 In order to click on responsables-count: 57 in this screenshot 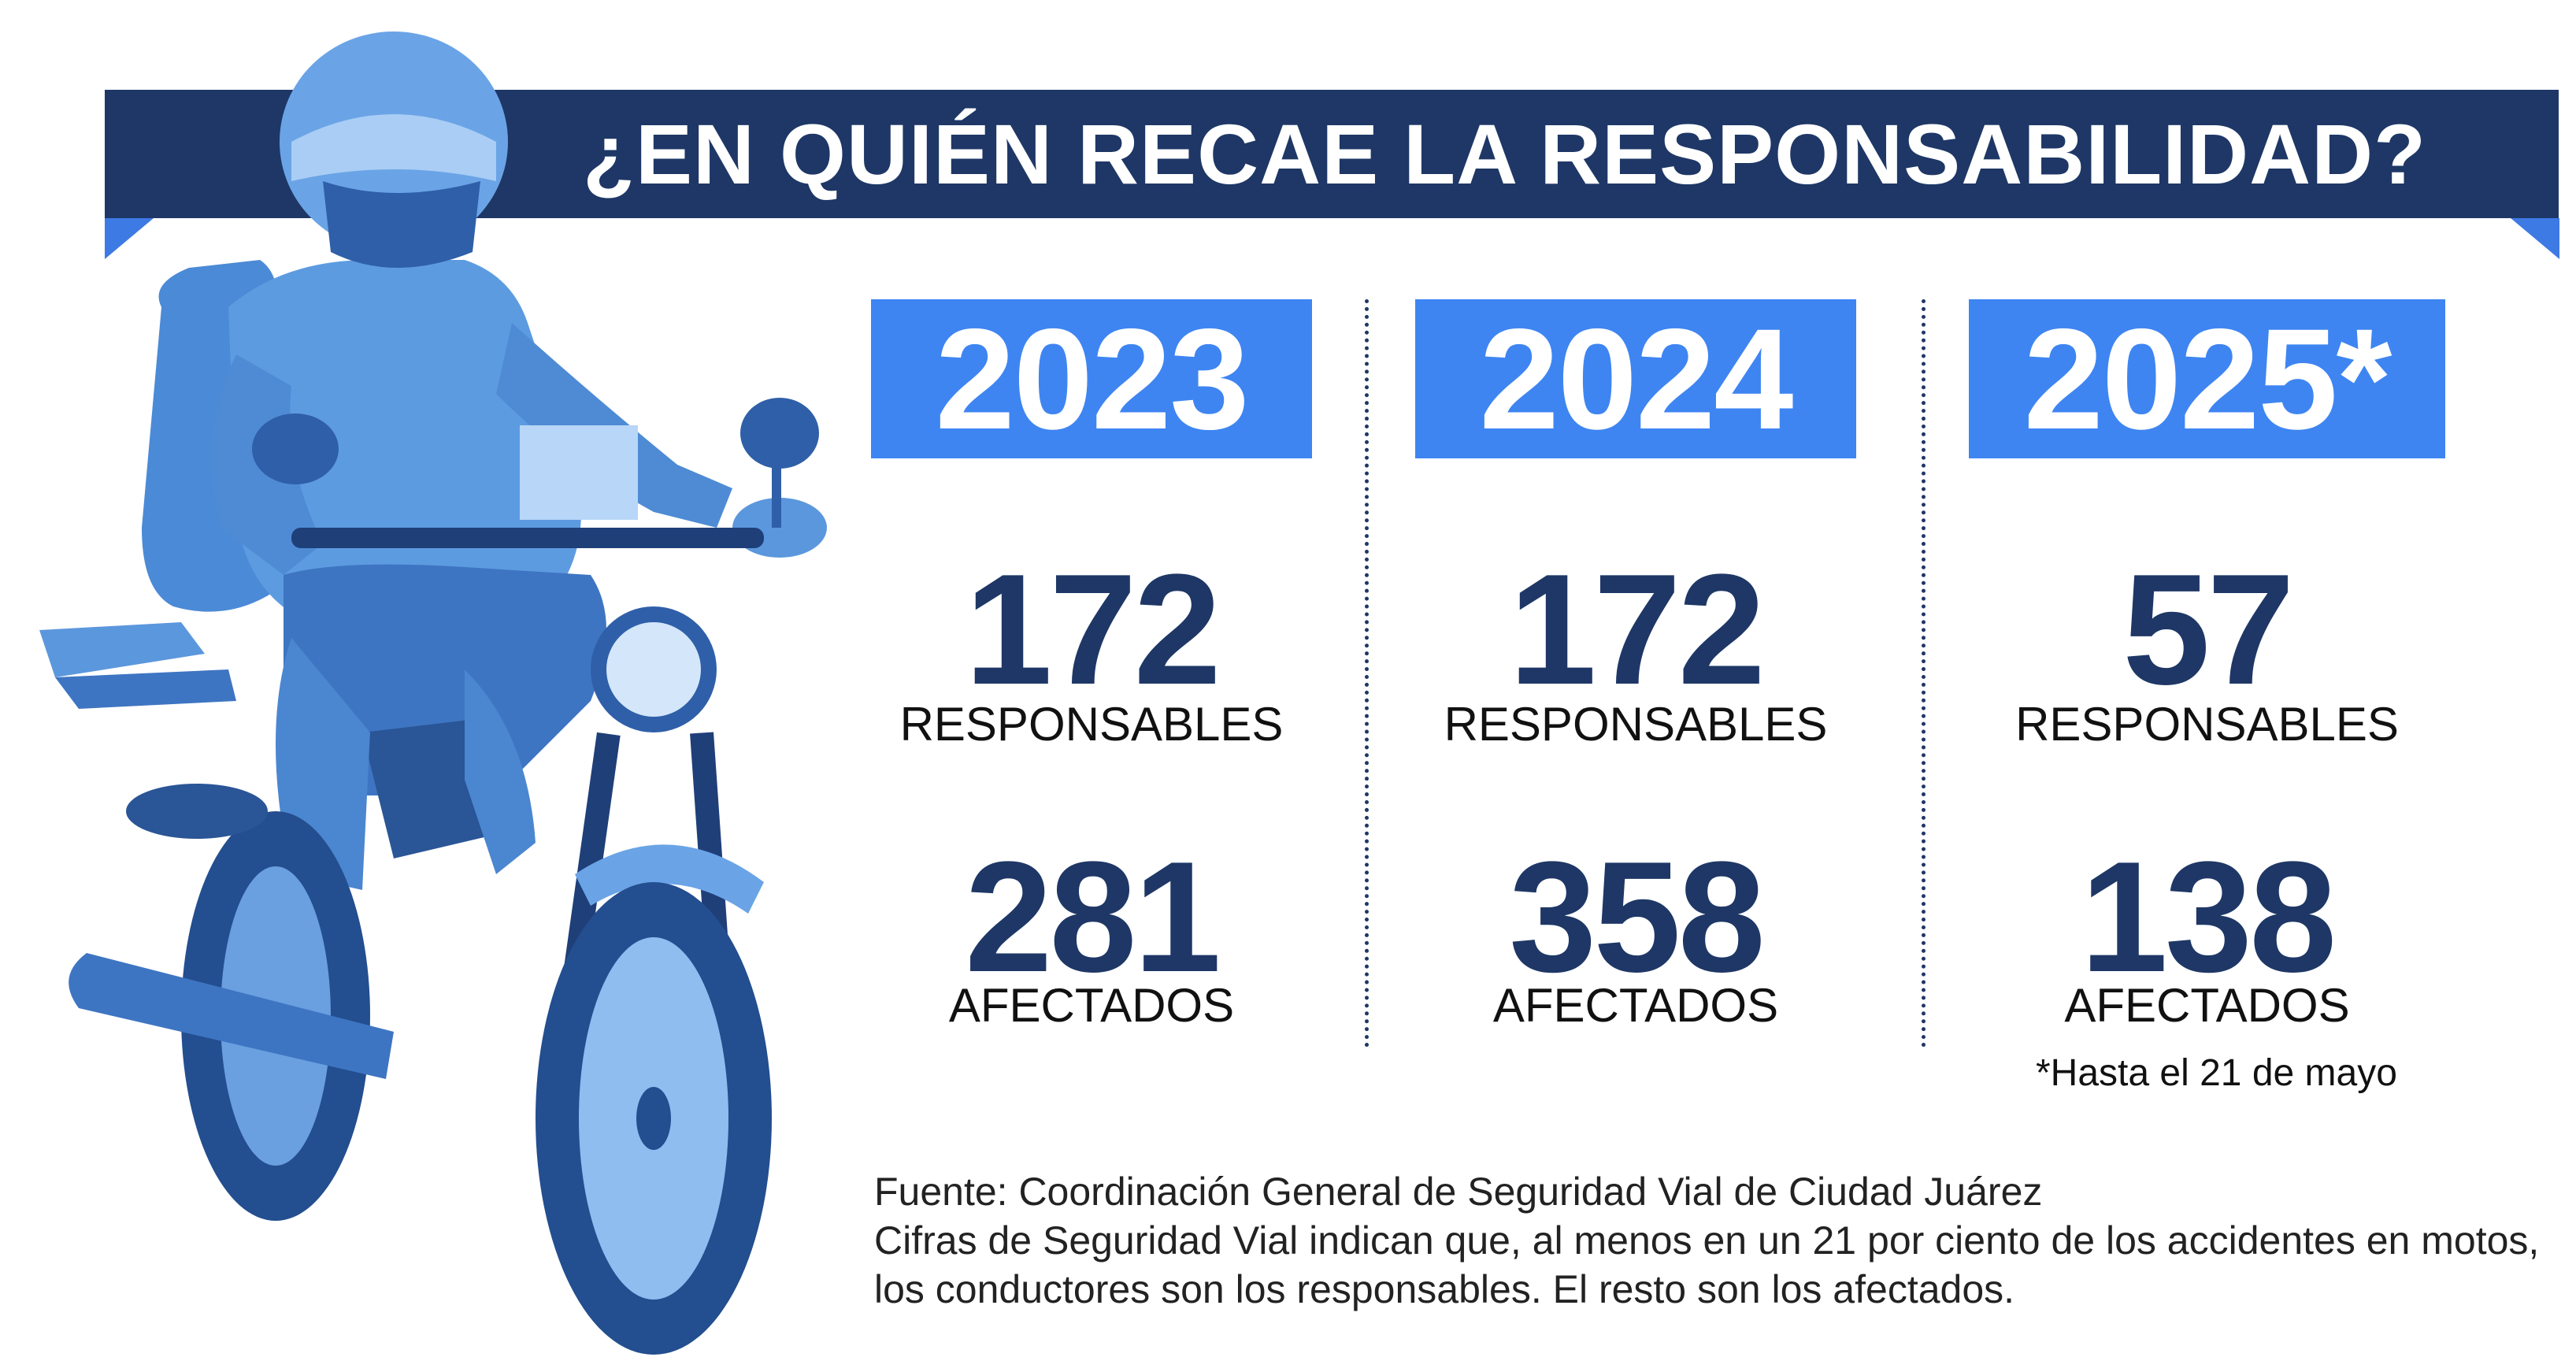, I will do `click(2208, 630)`.